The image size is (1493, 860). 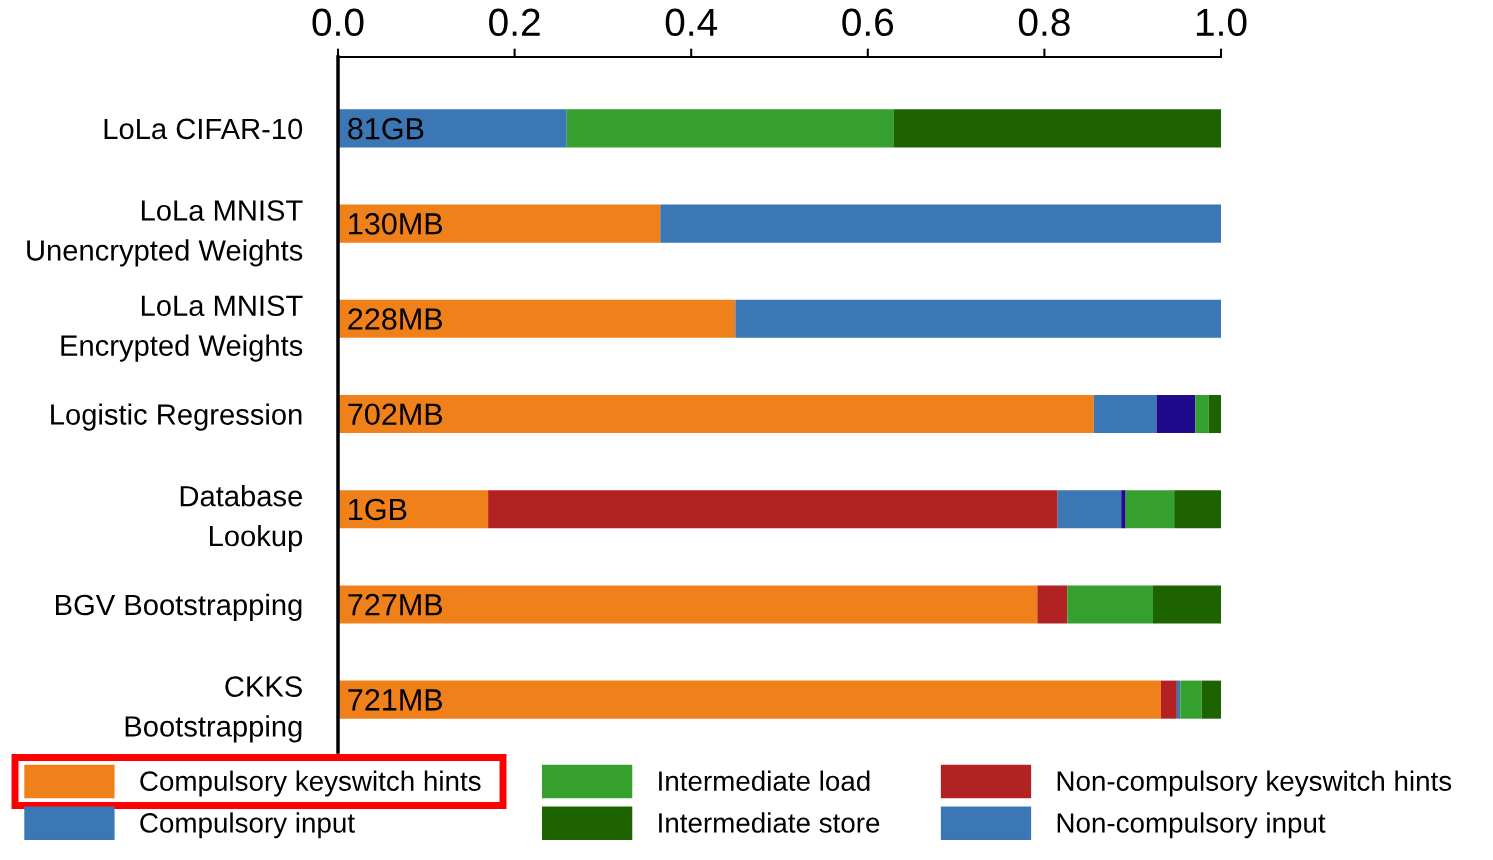 What do you see at coordinates (395, 319) in the screenshot?
I see `annotation: 228MB` at bounding box center [395, 319].